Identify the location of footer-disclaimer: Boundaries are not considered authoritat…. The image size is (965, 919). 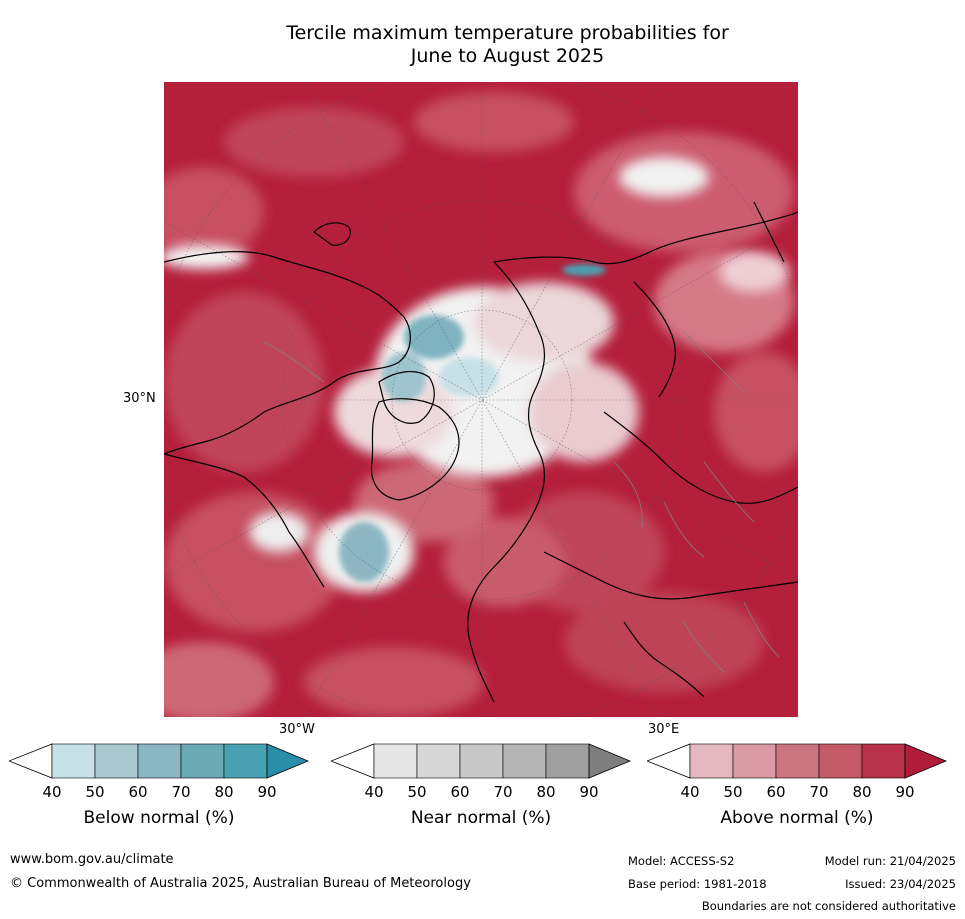
(828, 906).